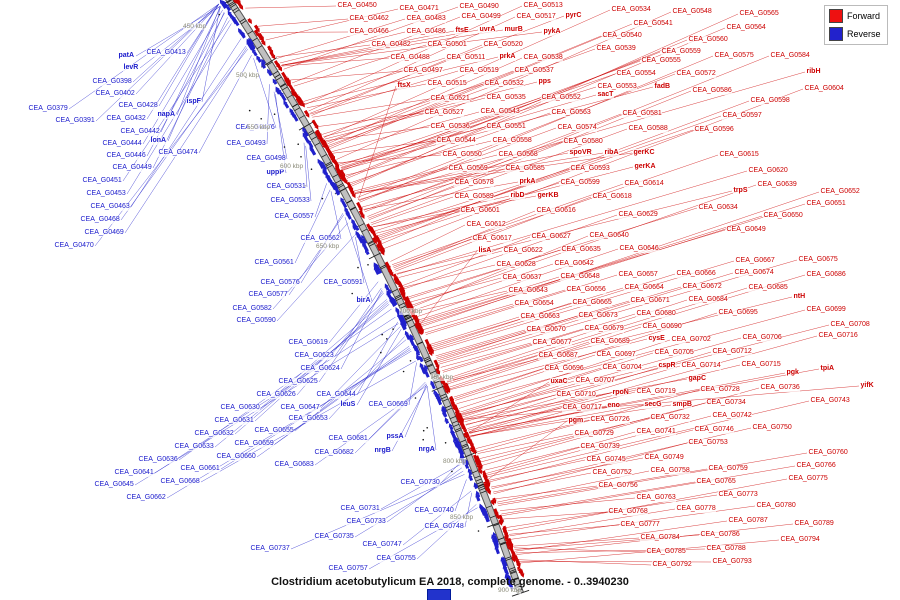  Describe the element at coordinates (855, 16) in the screenshot. I see `legend-item-forward: Forward` at that location.